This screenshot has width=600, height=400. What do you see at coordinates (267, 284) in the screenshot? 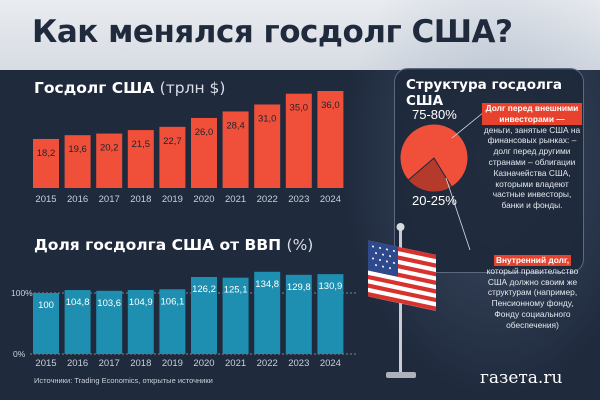
I see `gdp-value-label: 134,8` at bounding box center [267, 284].